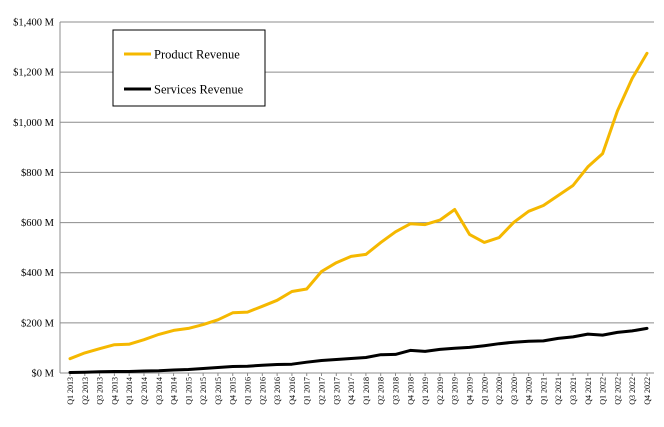 The image size is (664, 427). I want to click on x-tick-label: Q2 2021, so click(558, 391).